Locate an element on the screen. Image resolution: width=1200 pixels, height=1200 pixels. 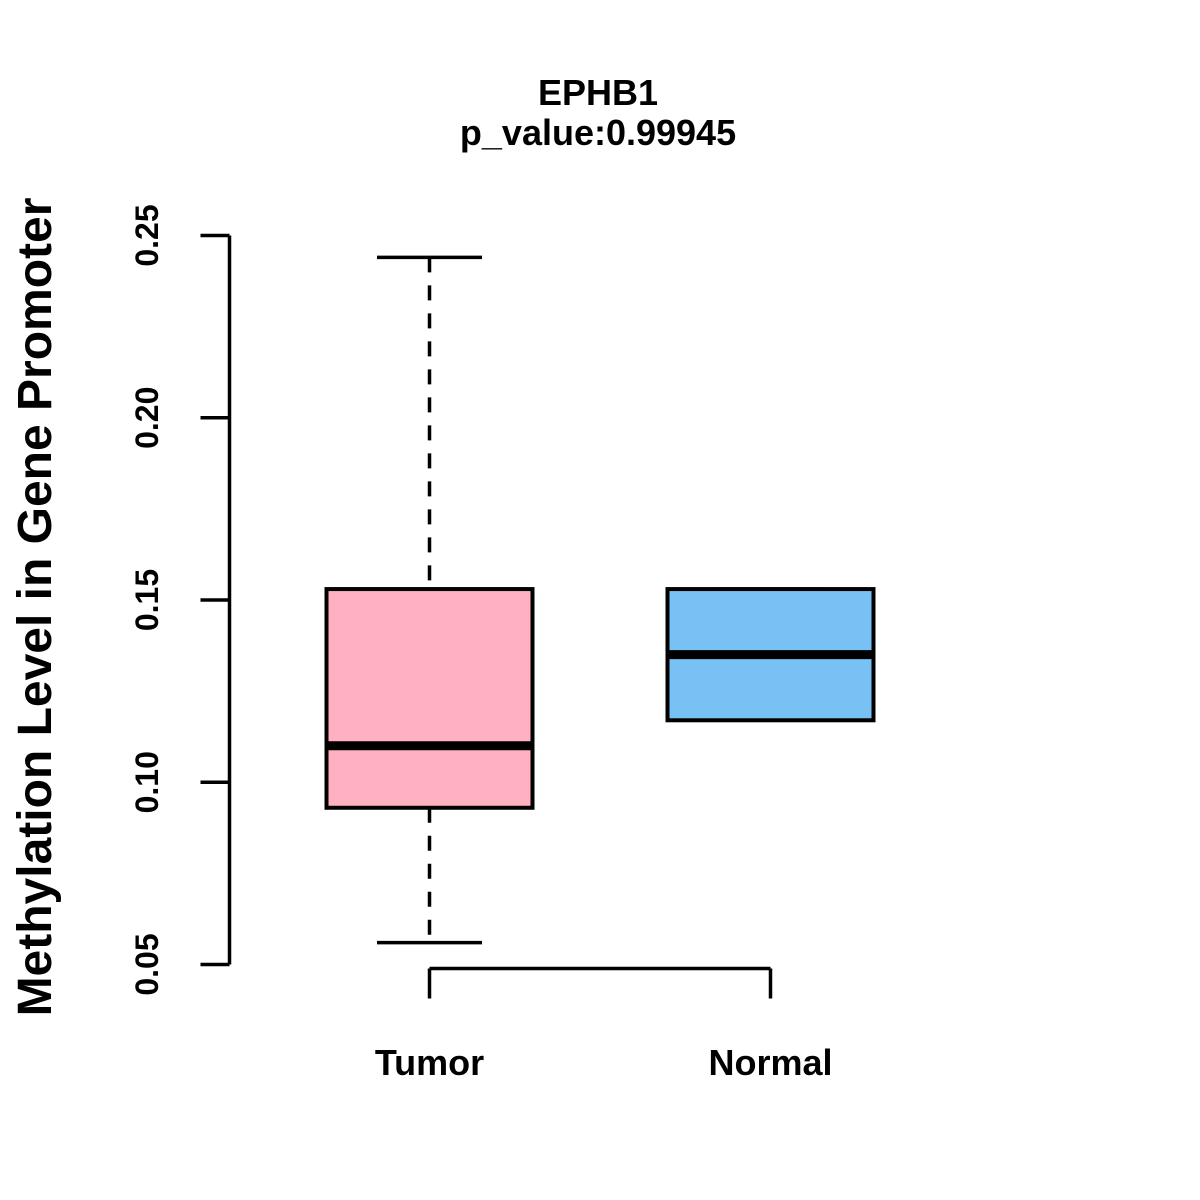
chart-subtitle: p_value:0.99945 is located at coordinates (598, 132).